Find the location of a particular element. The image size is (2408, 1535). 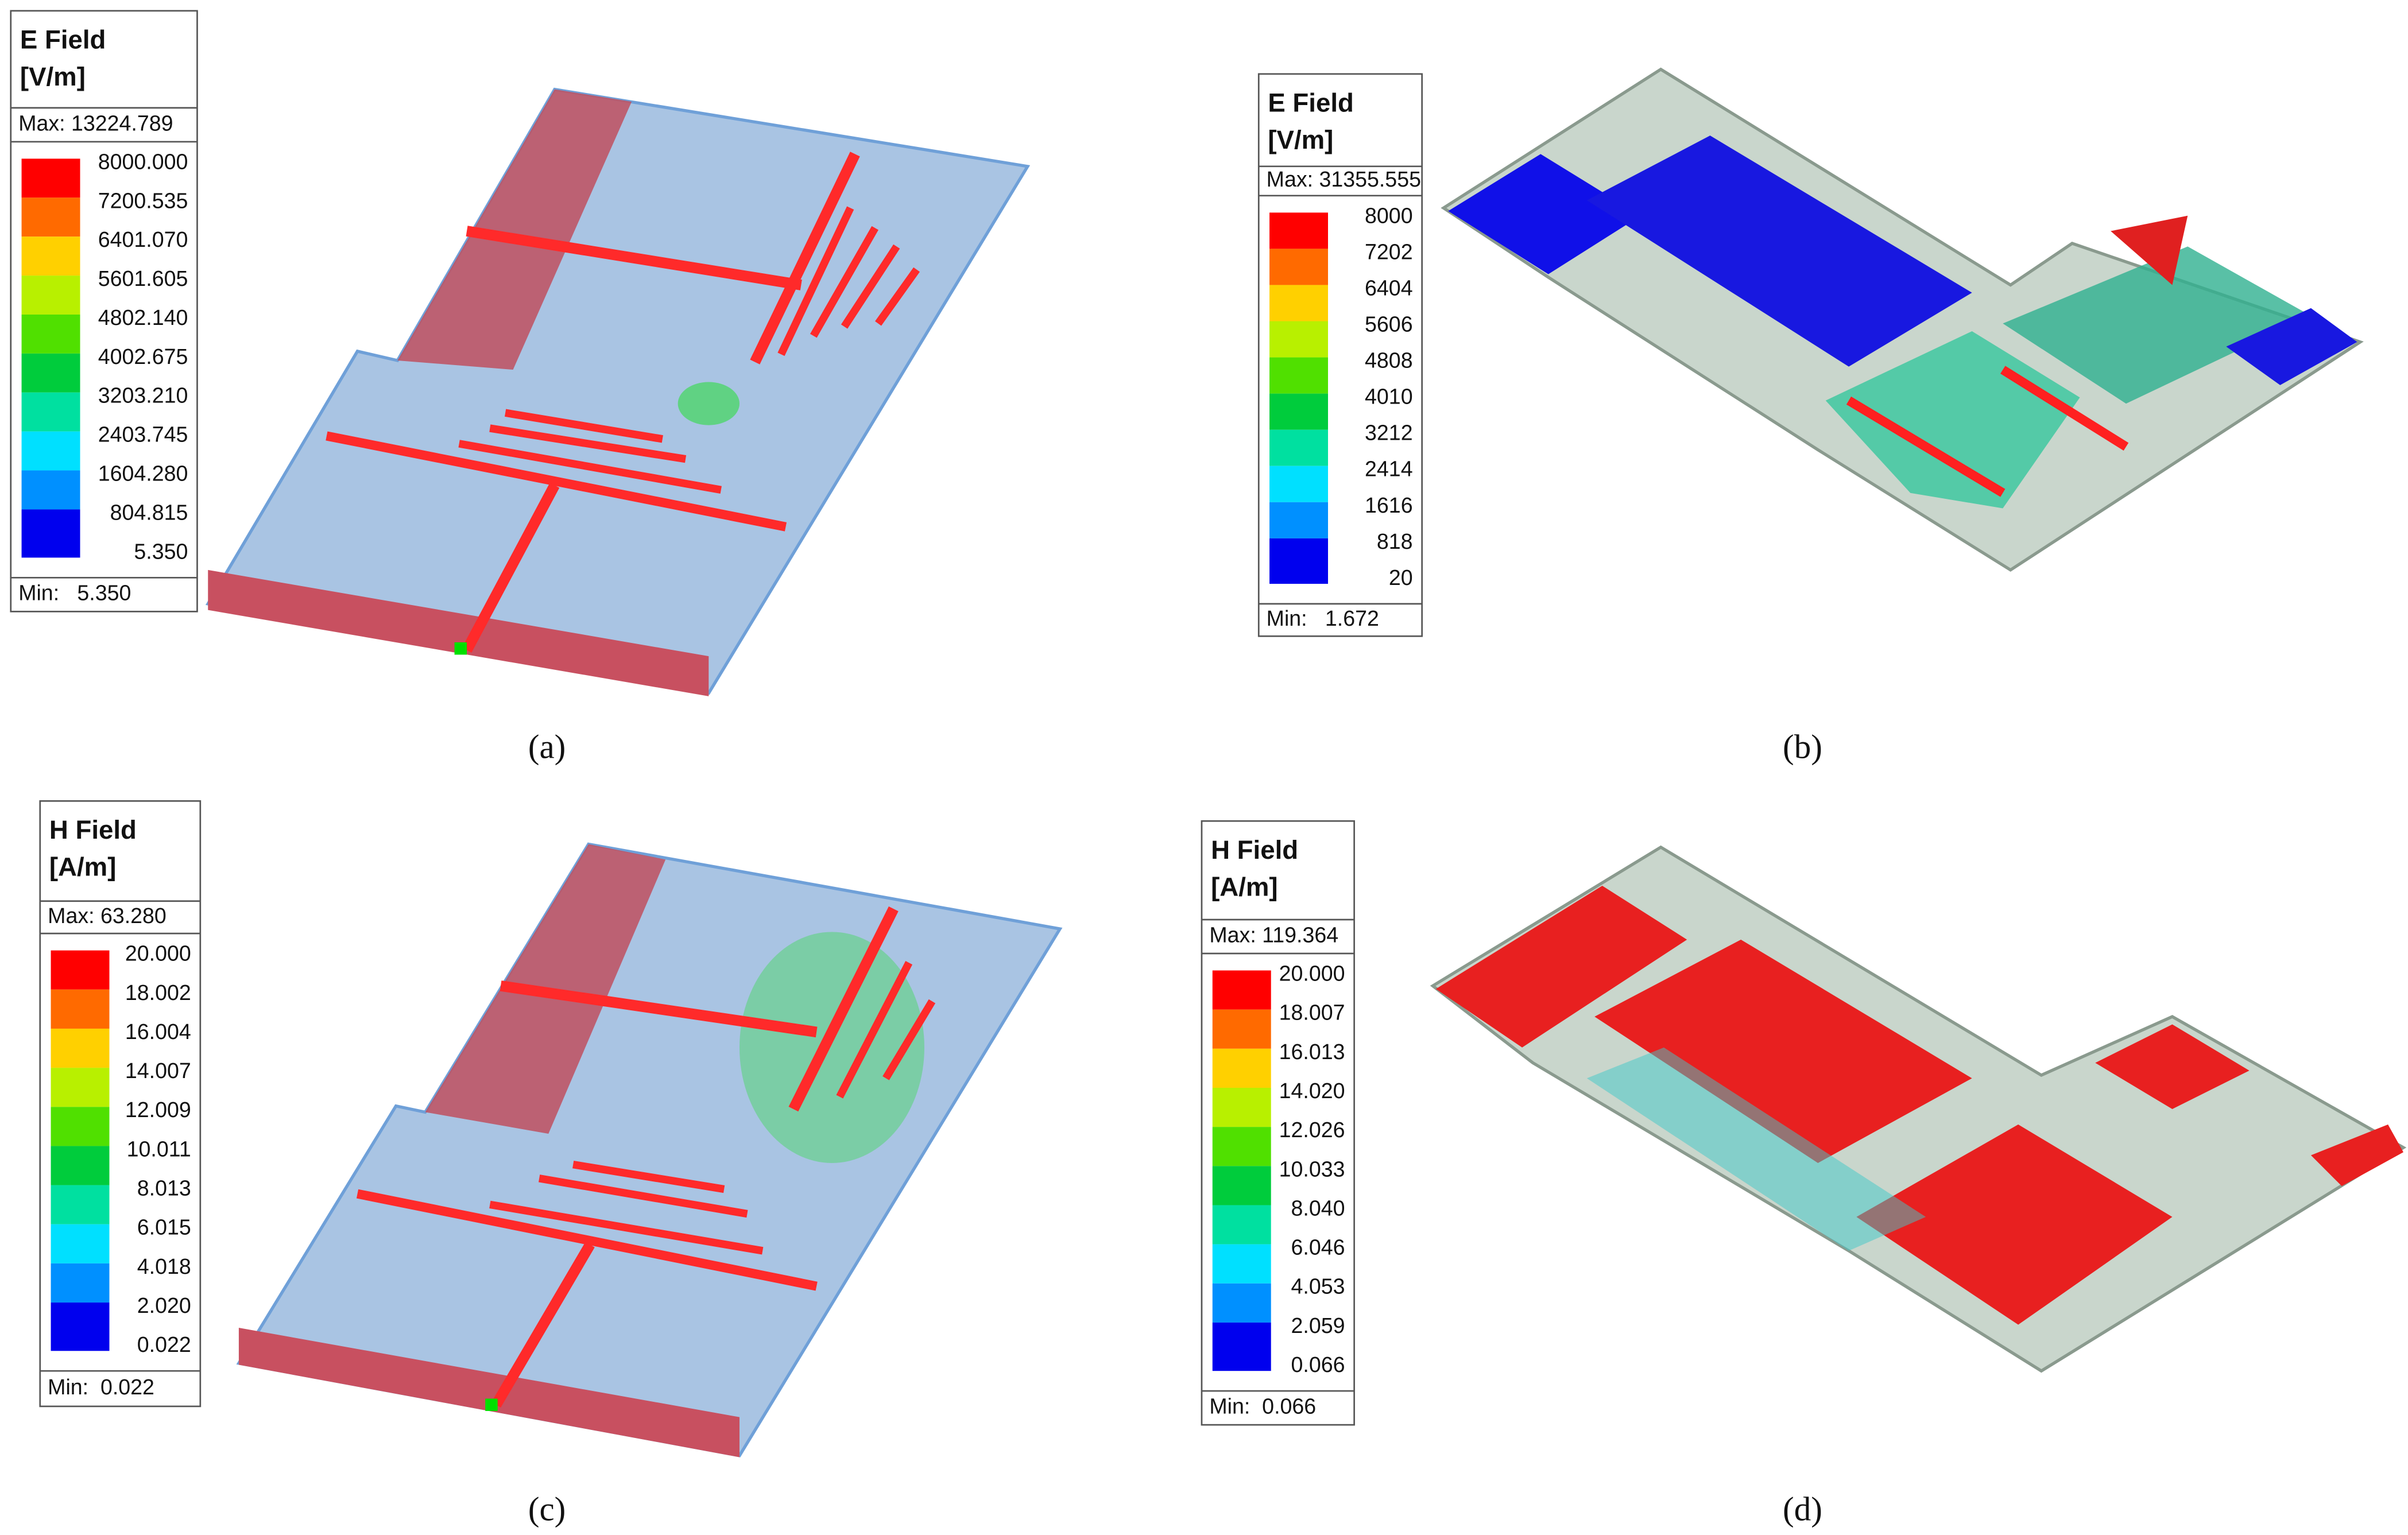

legend-level: 5606 is located at coordinates (1389, 324).